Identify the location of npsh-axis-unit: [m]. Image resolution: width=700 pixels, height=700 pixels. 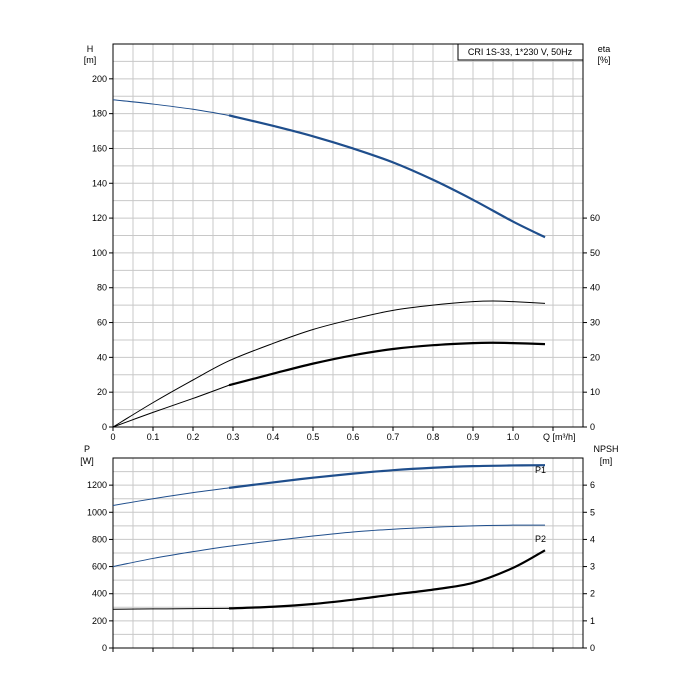
(606, 461).